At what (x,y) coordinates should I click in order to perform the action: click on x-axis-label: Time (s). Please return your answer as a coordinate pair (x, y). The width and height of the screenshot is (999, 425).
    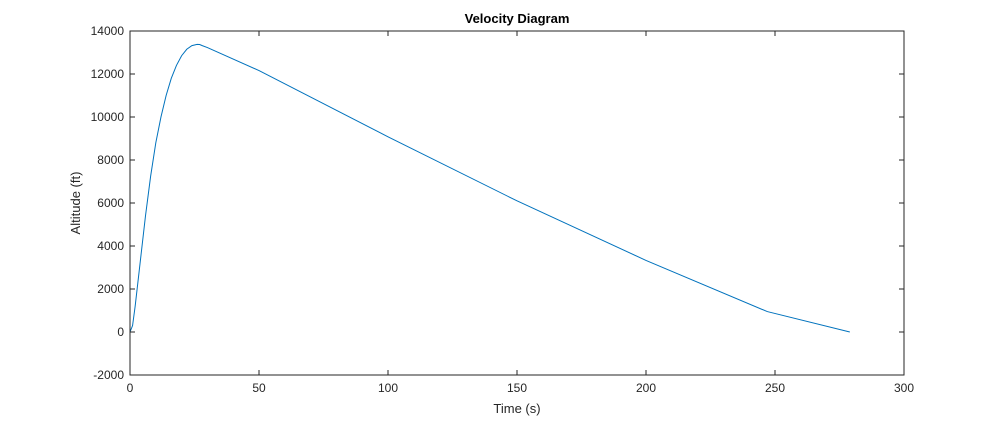
    Looking at the image, I should click on (516, 408).